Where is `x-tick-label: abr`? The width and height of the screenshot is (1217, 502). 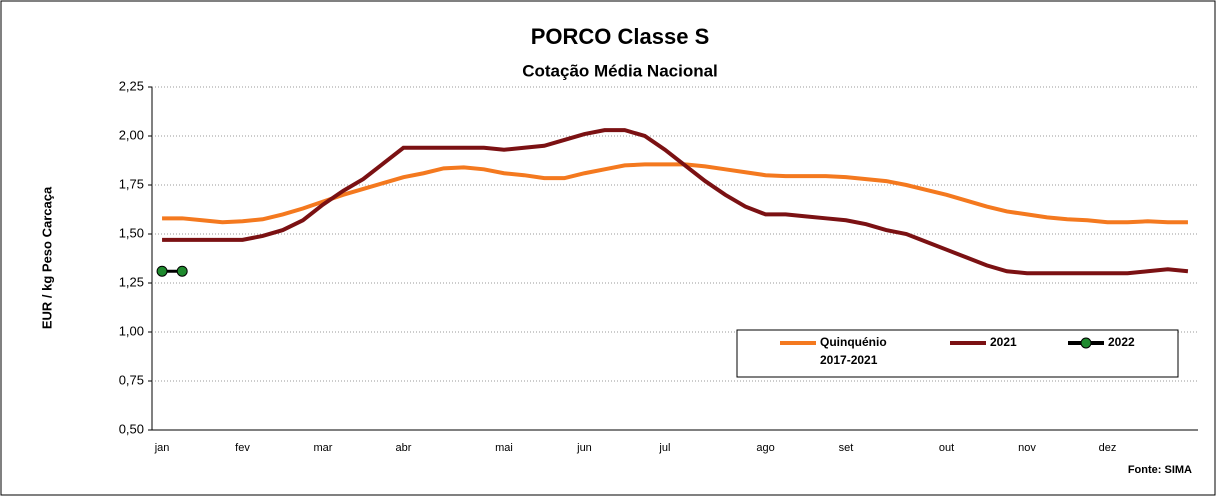
x-tick-label: abr is located at coordinates (403, 448).